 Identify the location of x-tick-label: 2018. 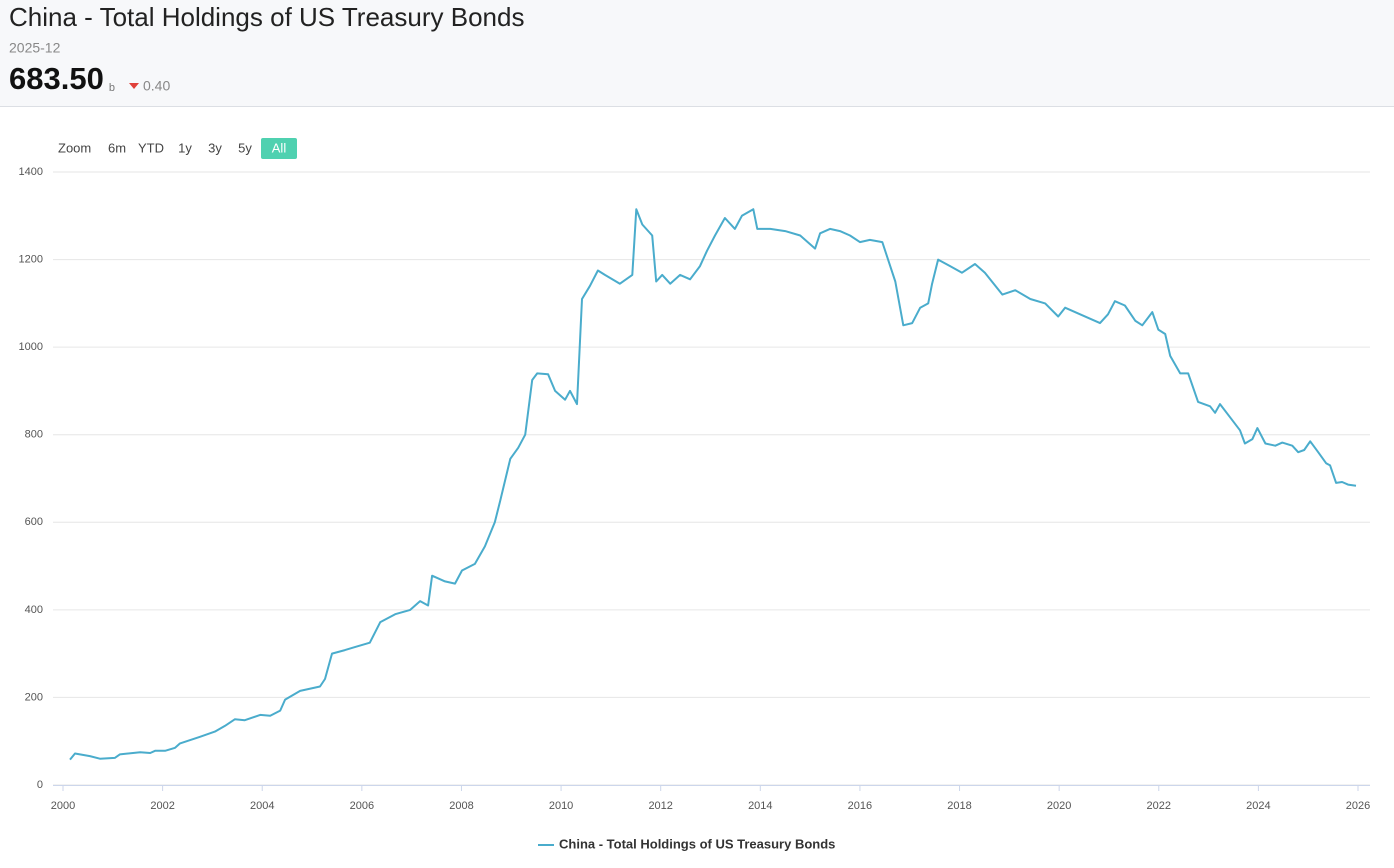
(959, 806).